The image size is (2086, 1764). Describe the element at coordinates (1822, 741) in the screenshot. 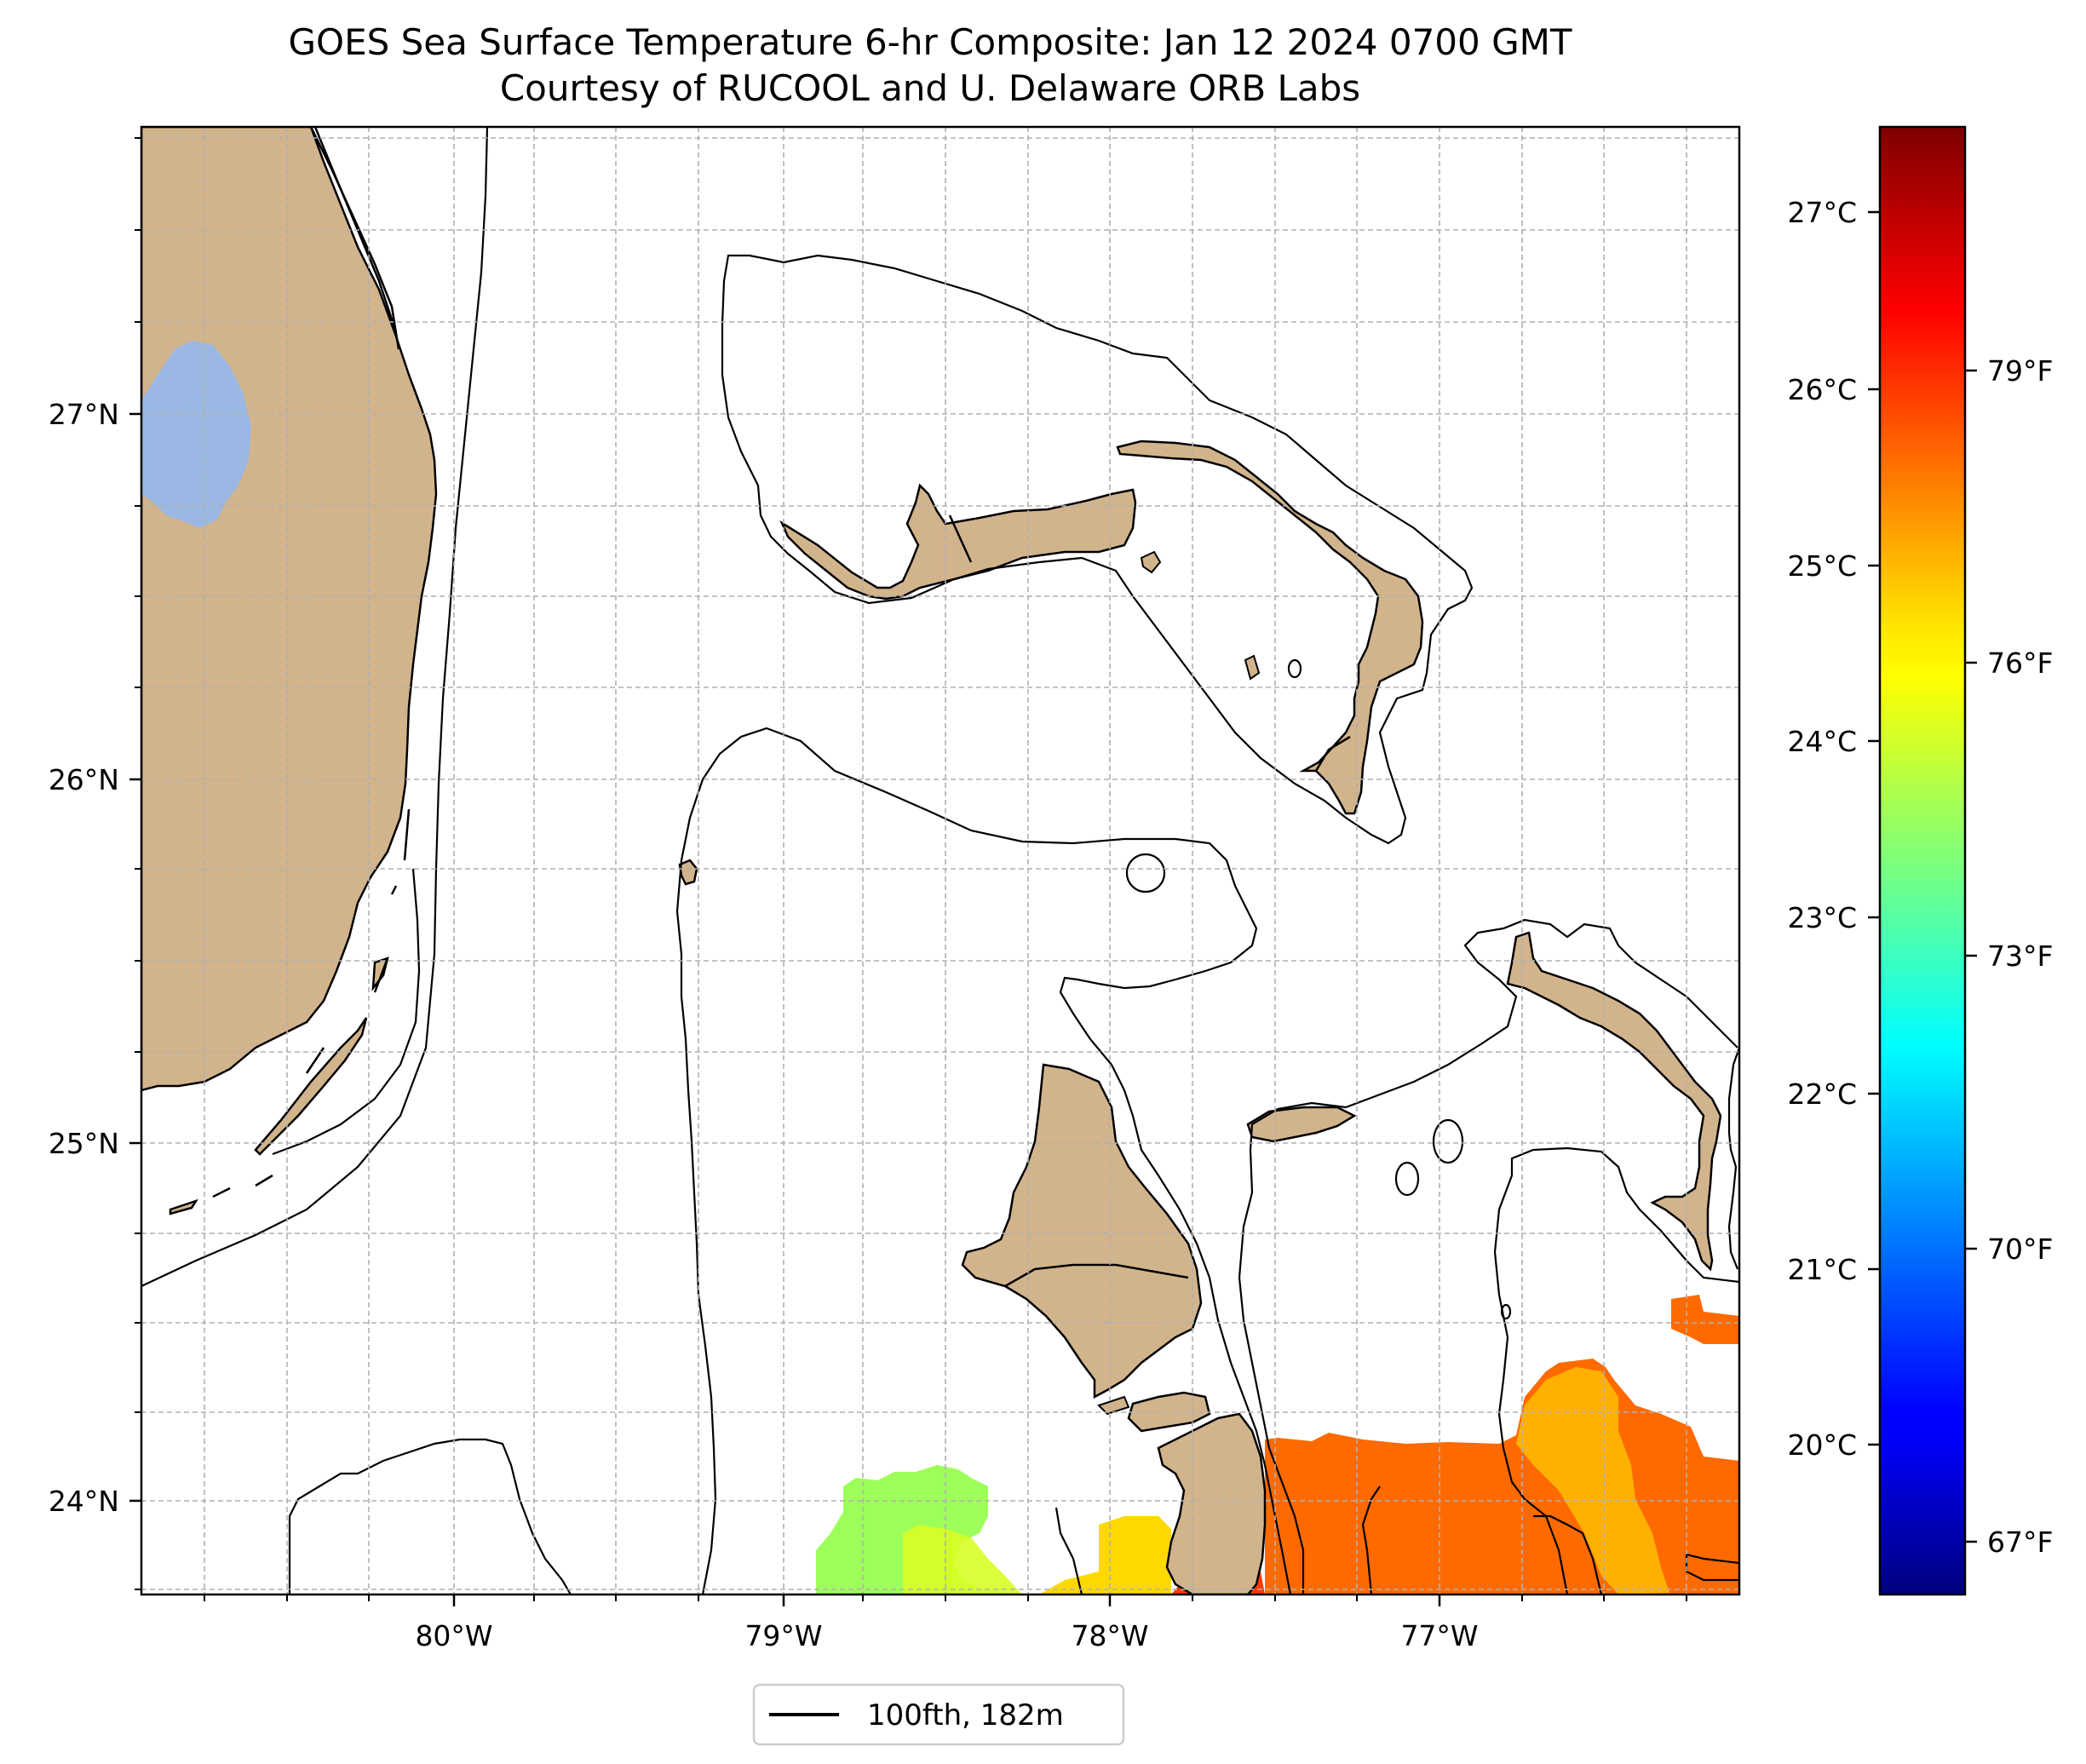

I see `colorbar-label-24c: 24°C` at that location.